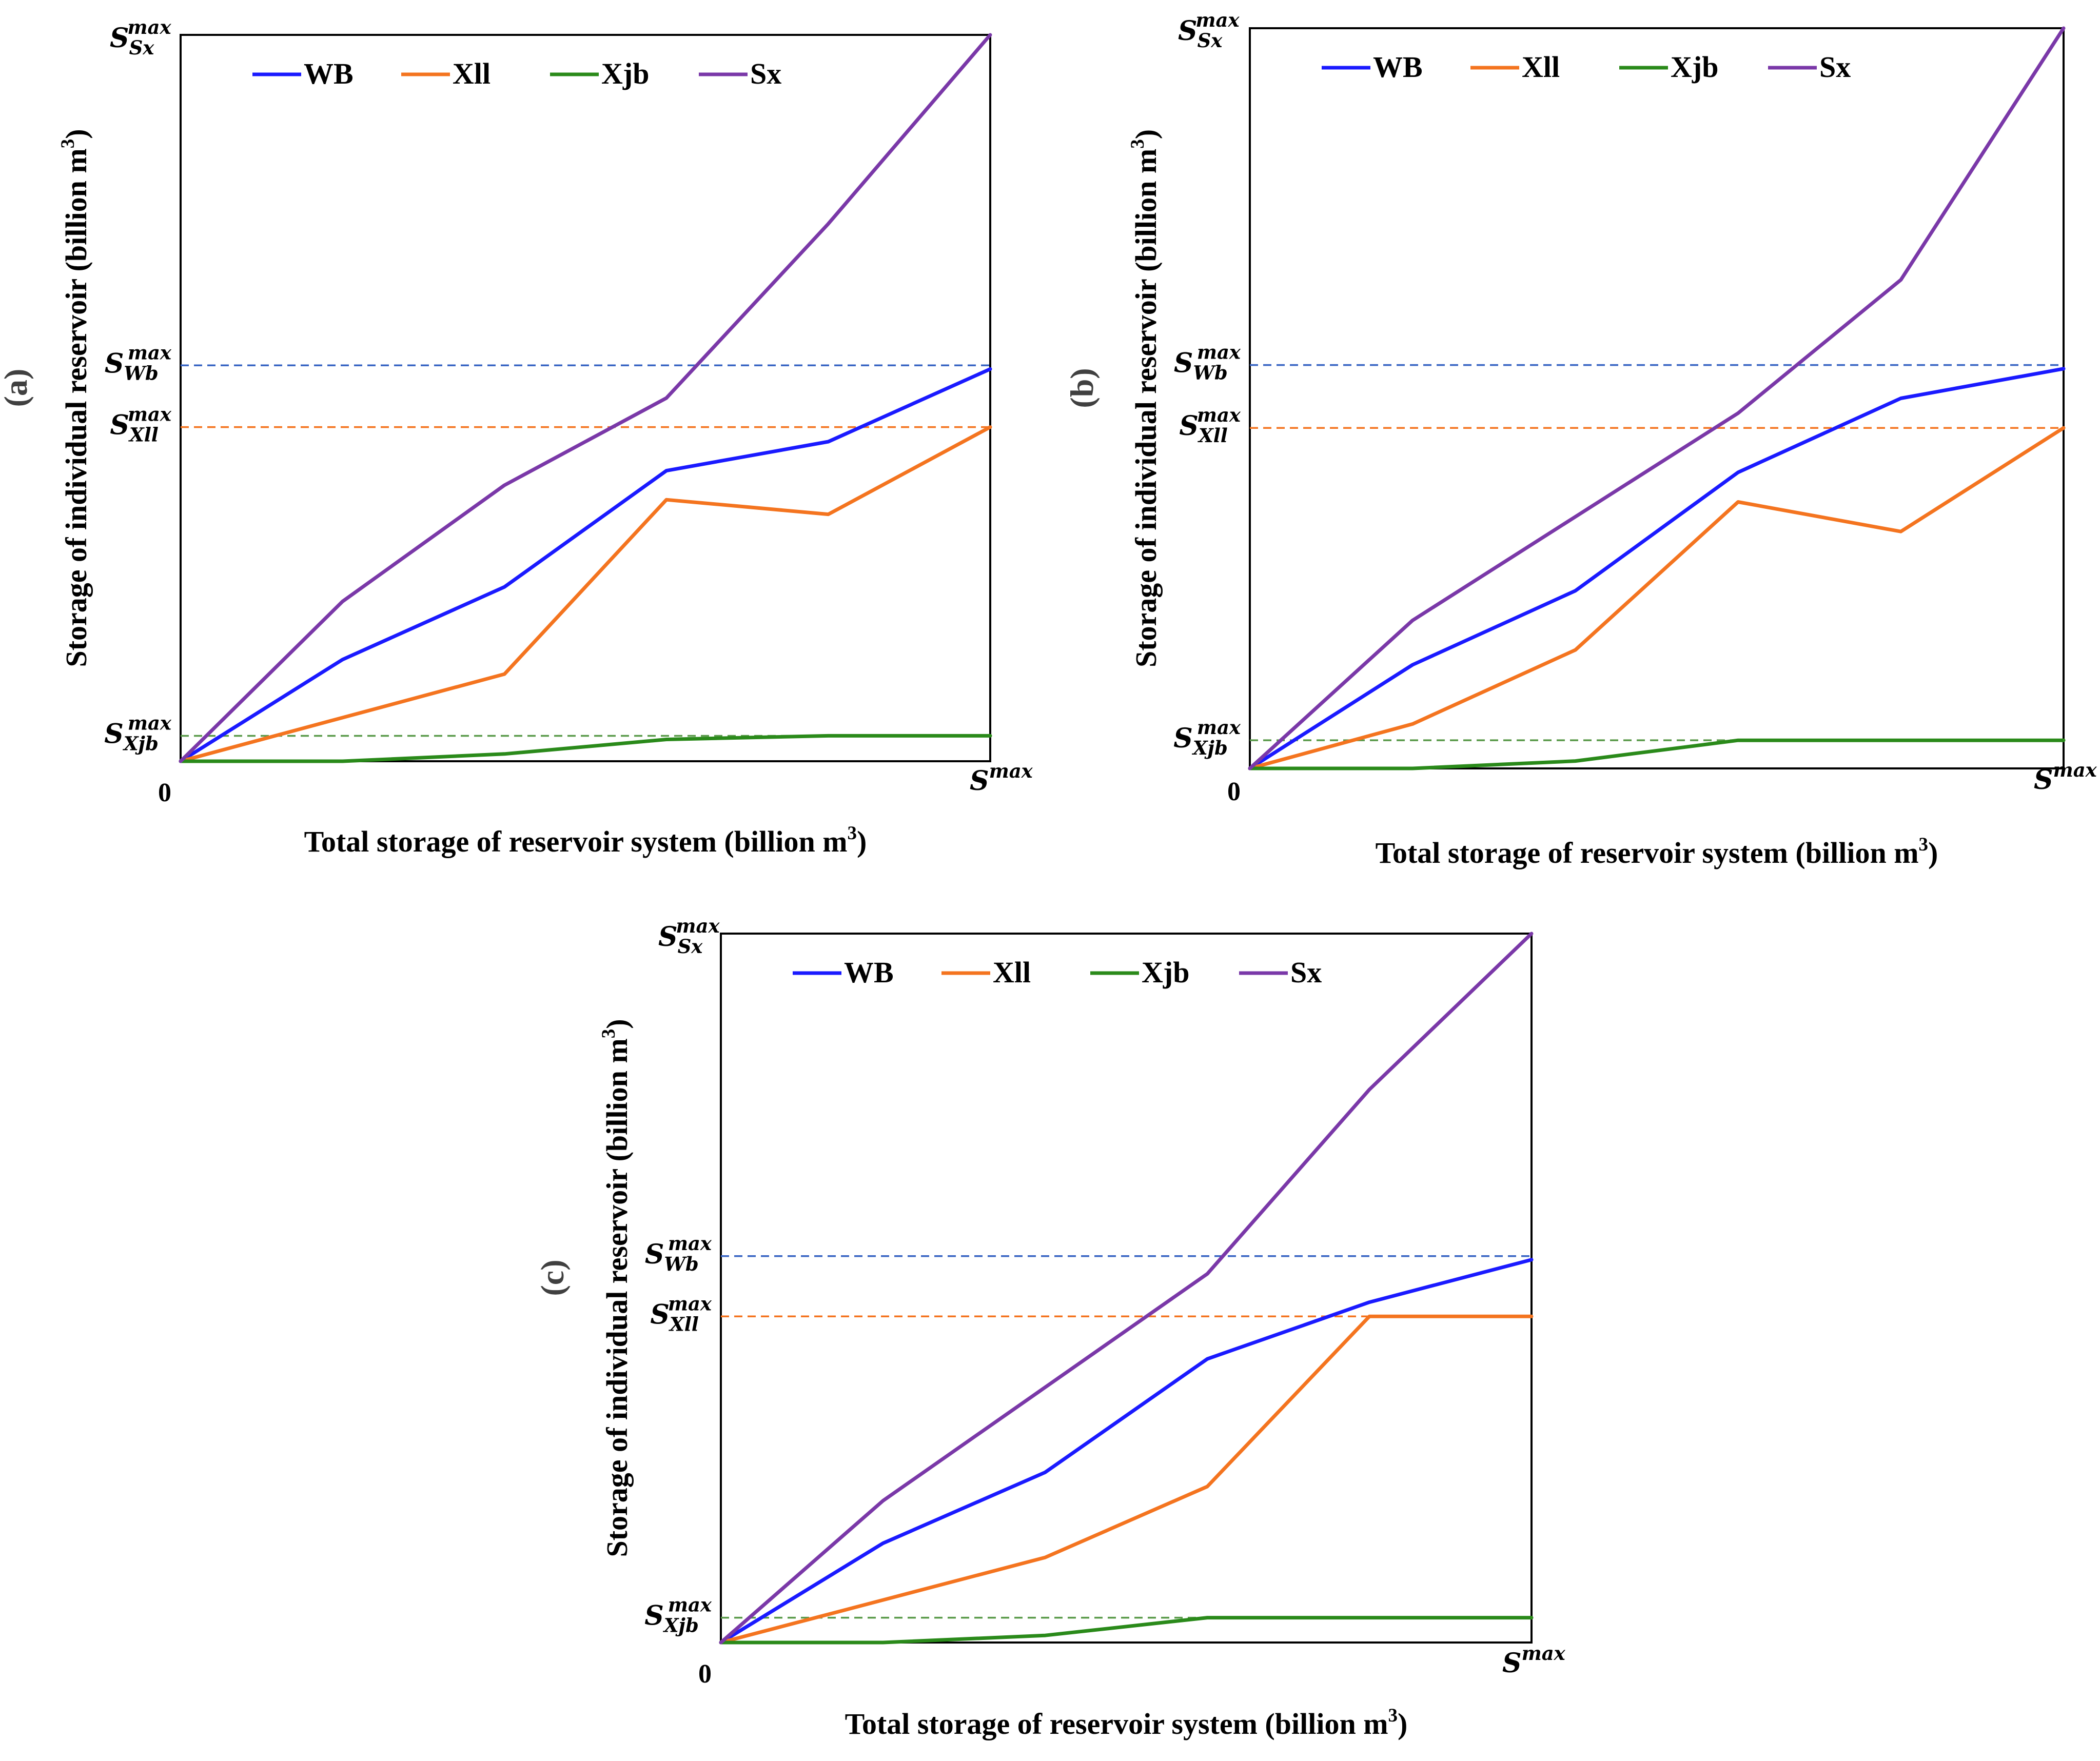 This screenshot has height=1761, width=2100. What do you see at coordinates (553, 1277) in the screenshot?
I see `panel-label: (c)` at bounding box center [553, 1277].